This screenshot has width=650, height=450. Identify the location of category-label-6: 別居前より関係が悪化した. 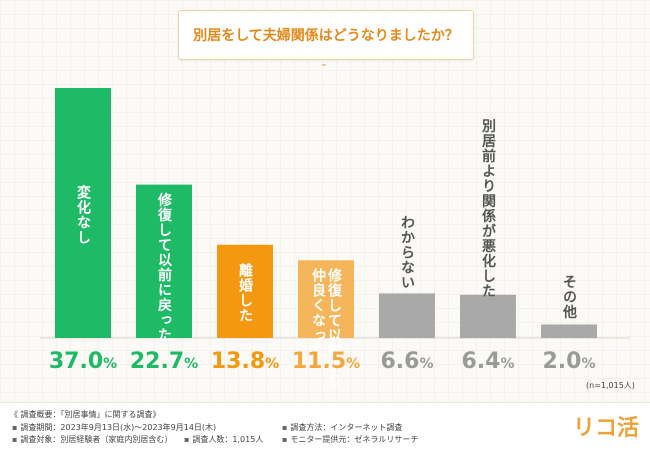
(488, 209).